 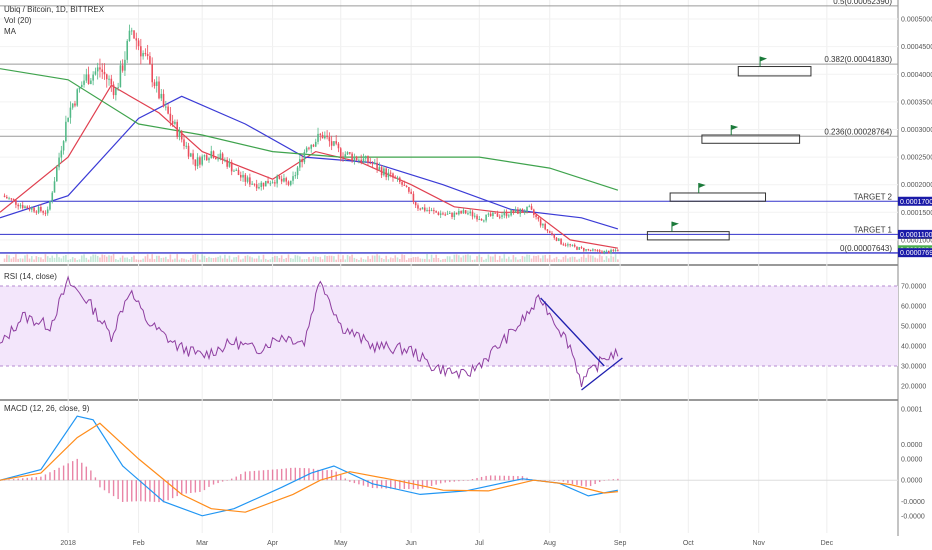 I want to click on price-tags: 0.000170000.000110000.000082140.00007692, so click(x=915, y=227).